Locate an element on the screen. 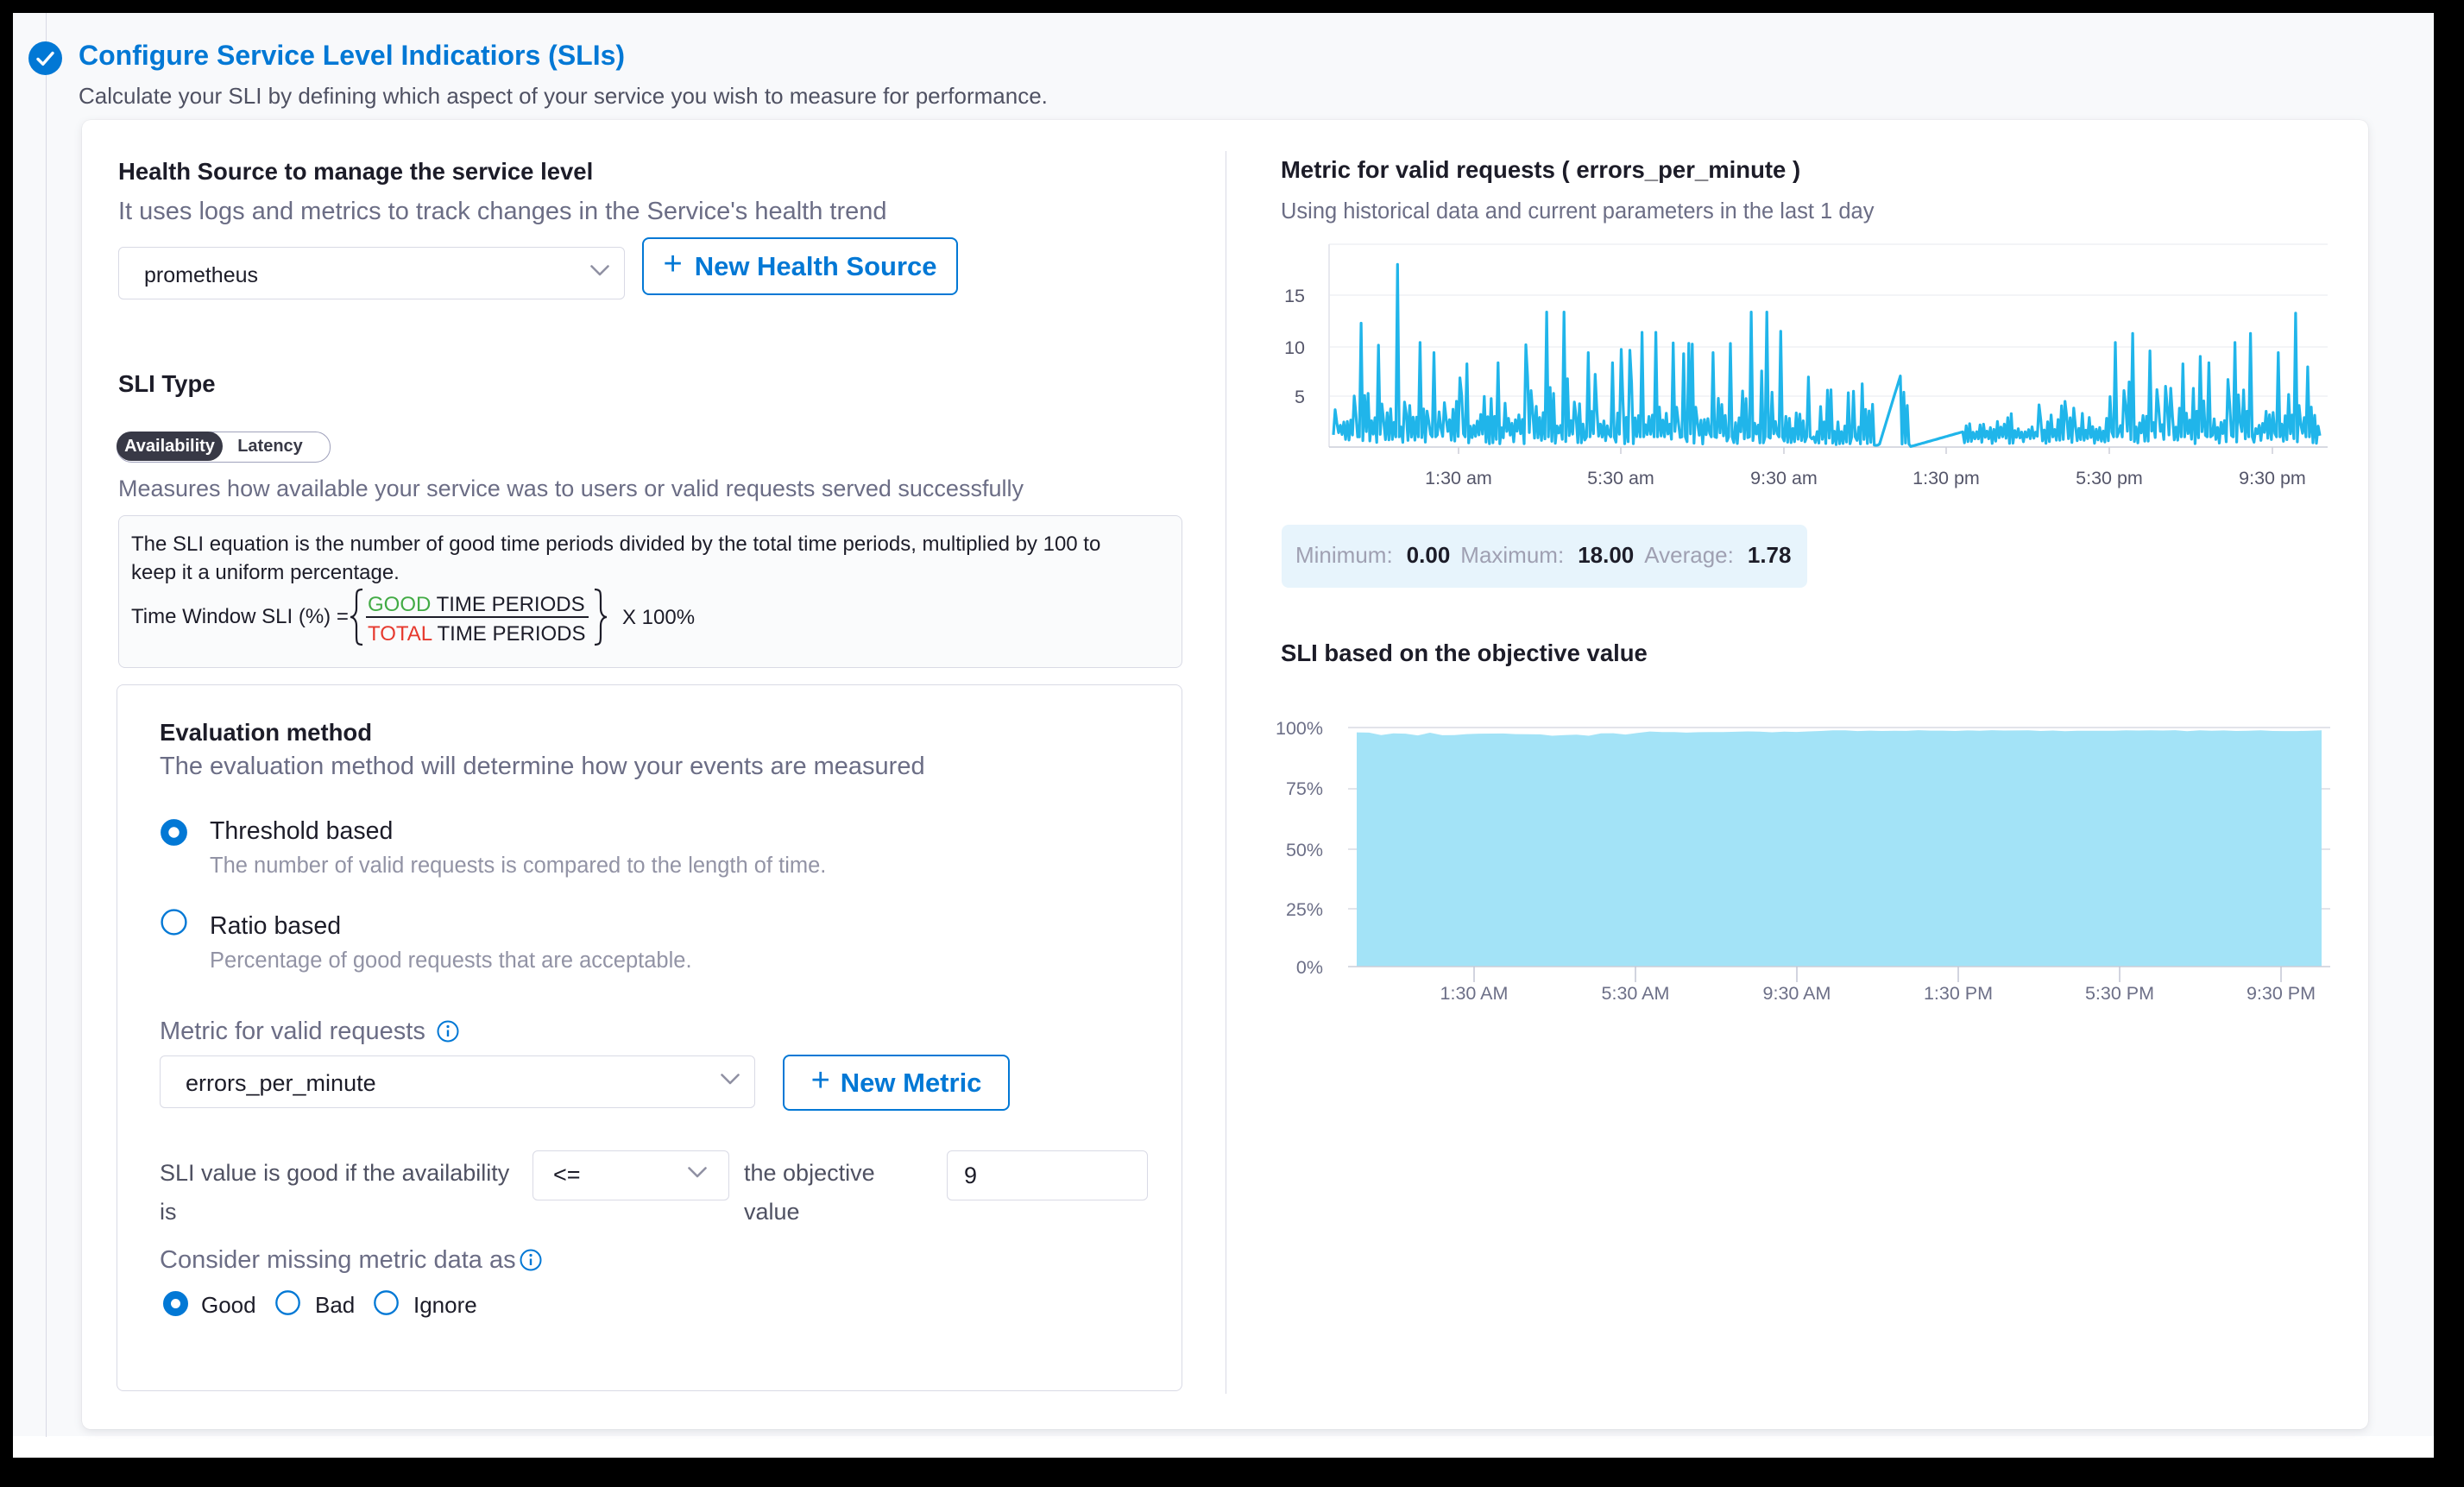 The height and width of the screenshot is (1487, 2464). svg-text: 1:30 PM is located at coordinates (1958, 993).